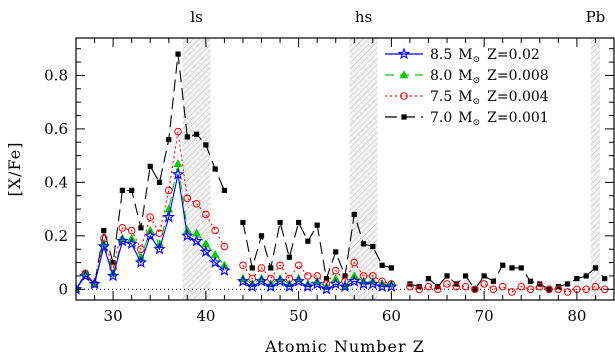 Image resolution: width=615 pixels, height=360 pixels. What do you see at coordinates (507, 277) in the screenshot?
I see `series-line` at bounding box center [507, 277].